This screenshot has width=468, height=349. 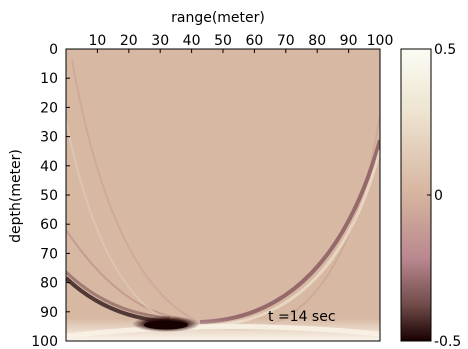 I want to click on y-tick-label: 60, so click(x=49, y=225).